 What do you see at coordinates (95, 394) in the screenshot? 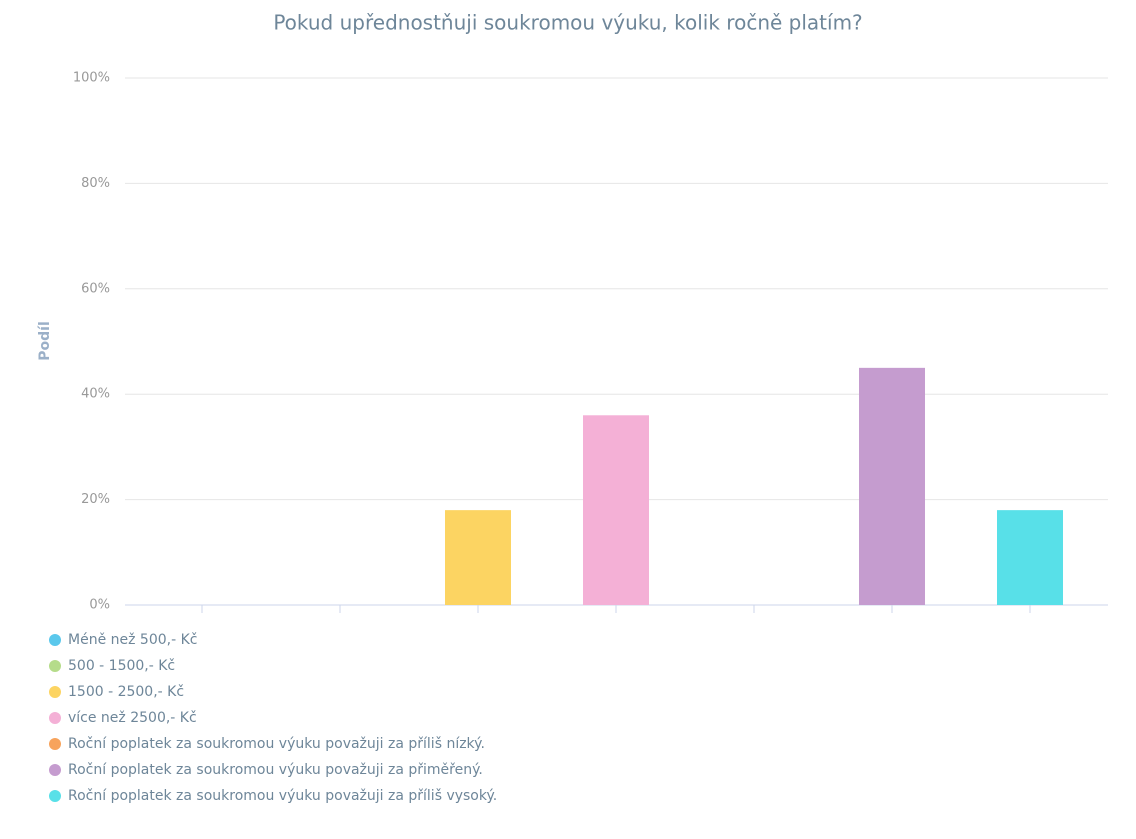
I see `y-tick-label: 40%` at bounding box center [95, 394].